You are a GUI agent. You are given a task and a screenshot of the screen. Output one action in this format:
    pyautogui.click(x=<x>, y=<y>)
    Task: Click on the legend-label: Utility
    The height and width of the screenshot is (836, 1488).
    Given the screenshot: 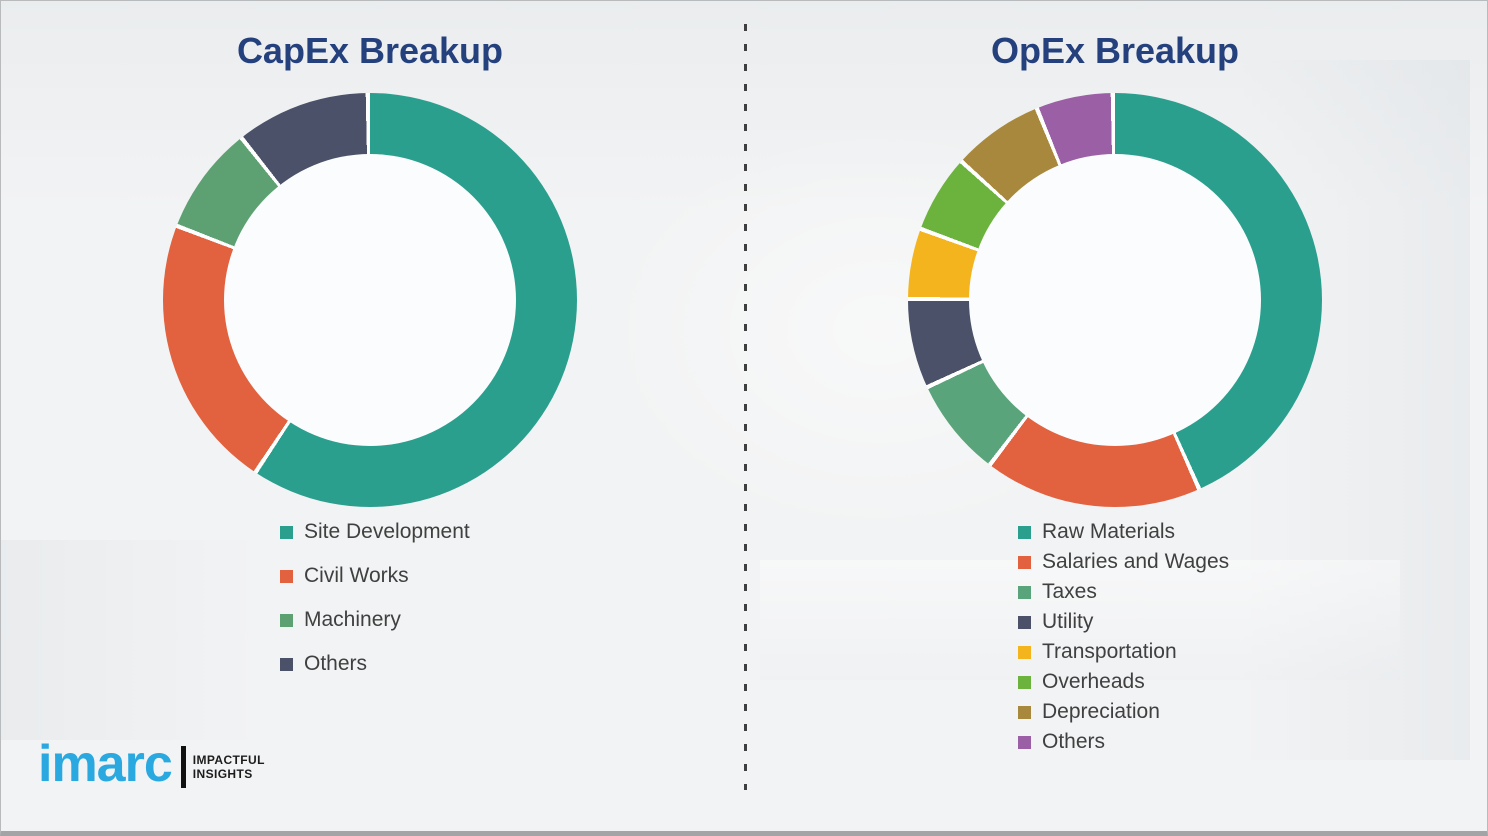 What is the action you would take?
    pyautogui.click(x=1068, y=621)
    